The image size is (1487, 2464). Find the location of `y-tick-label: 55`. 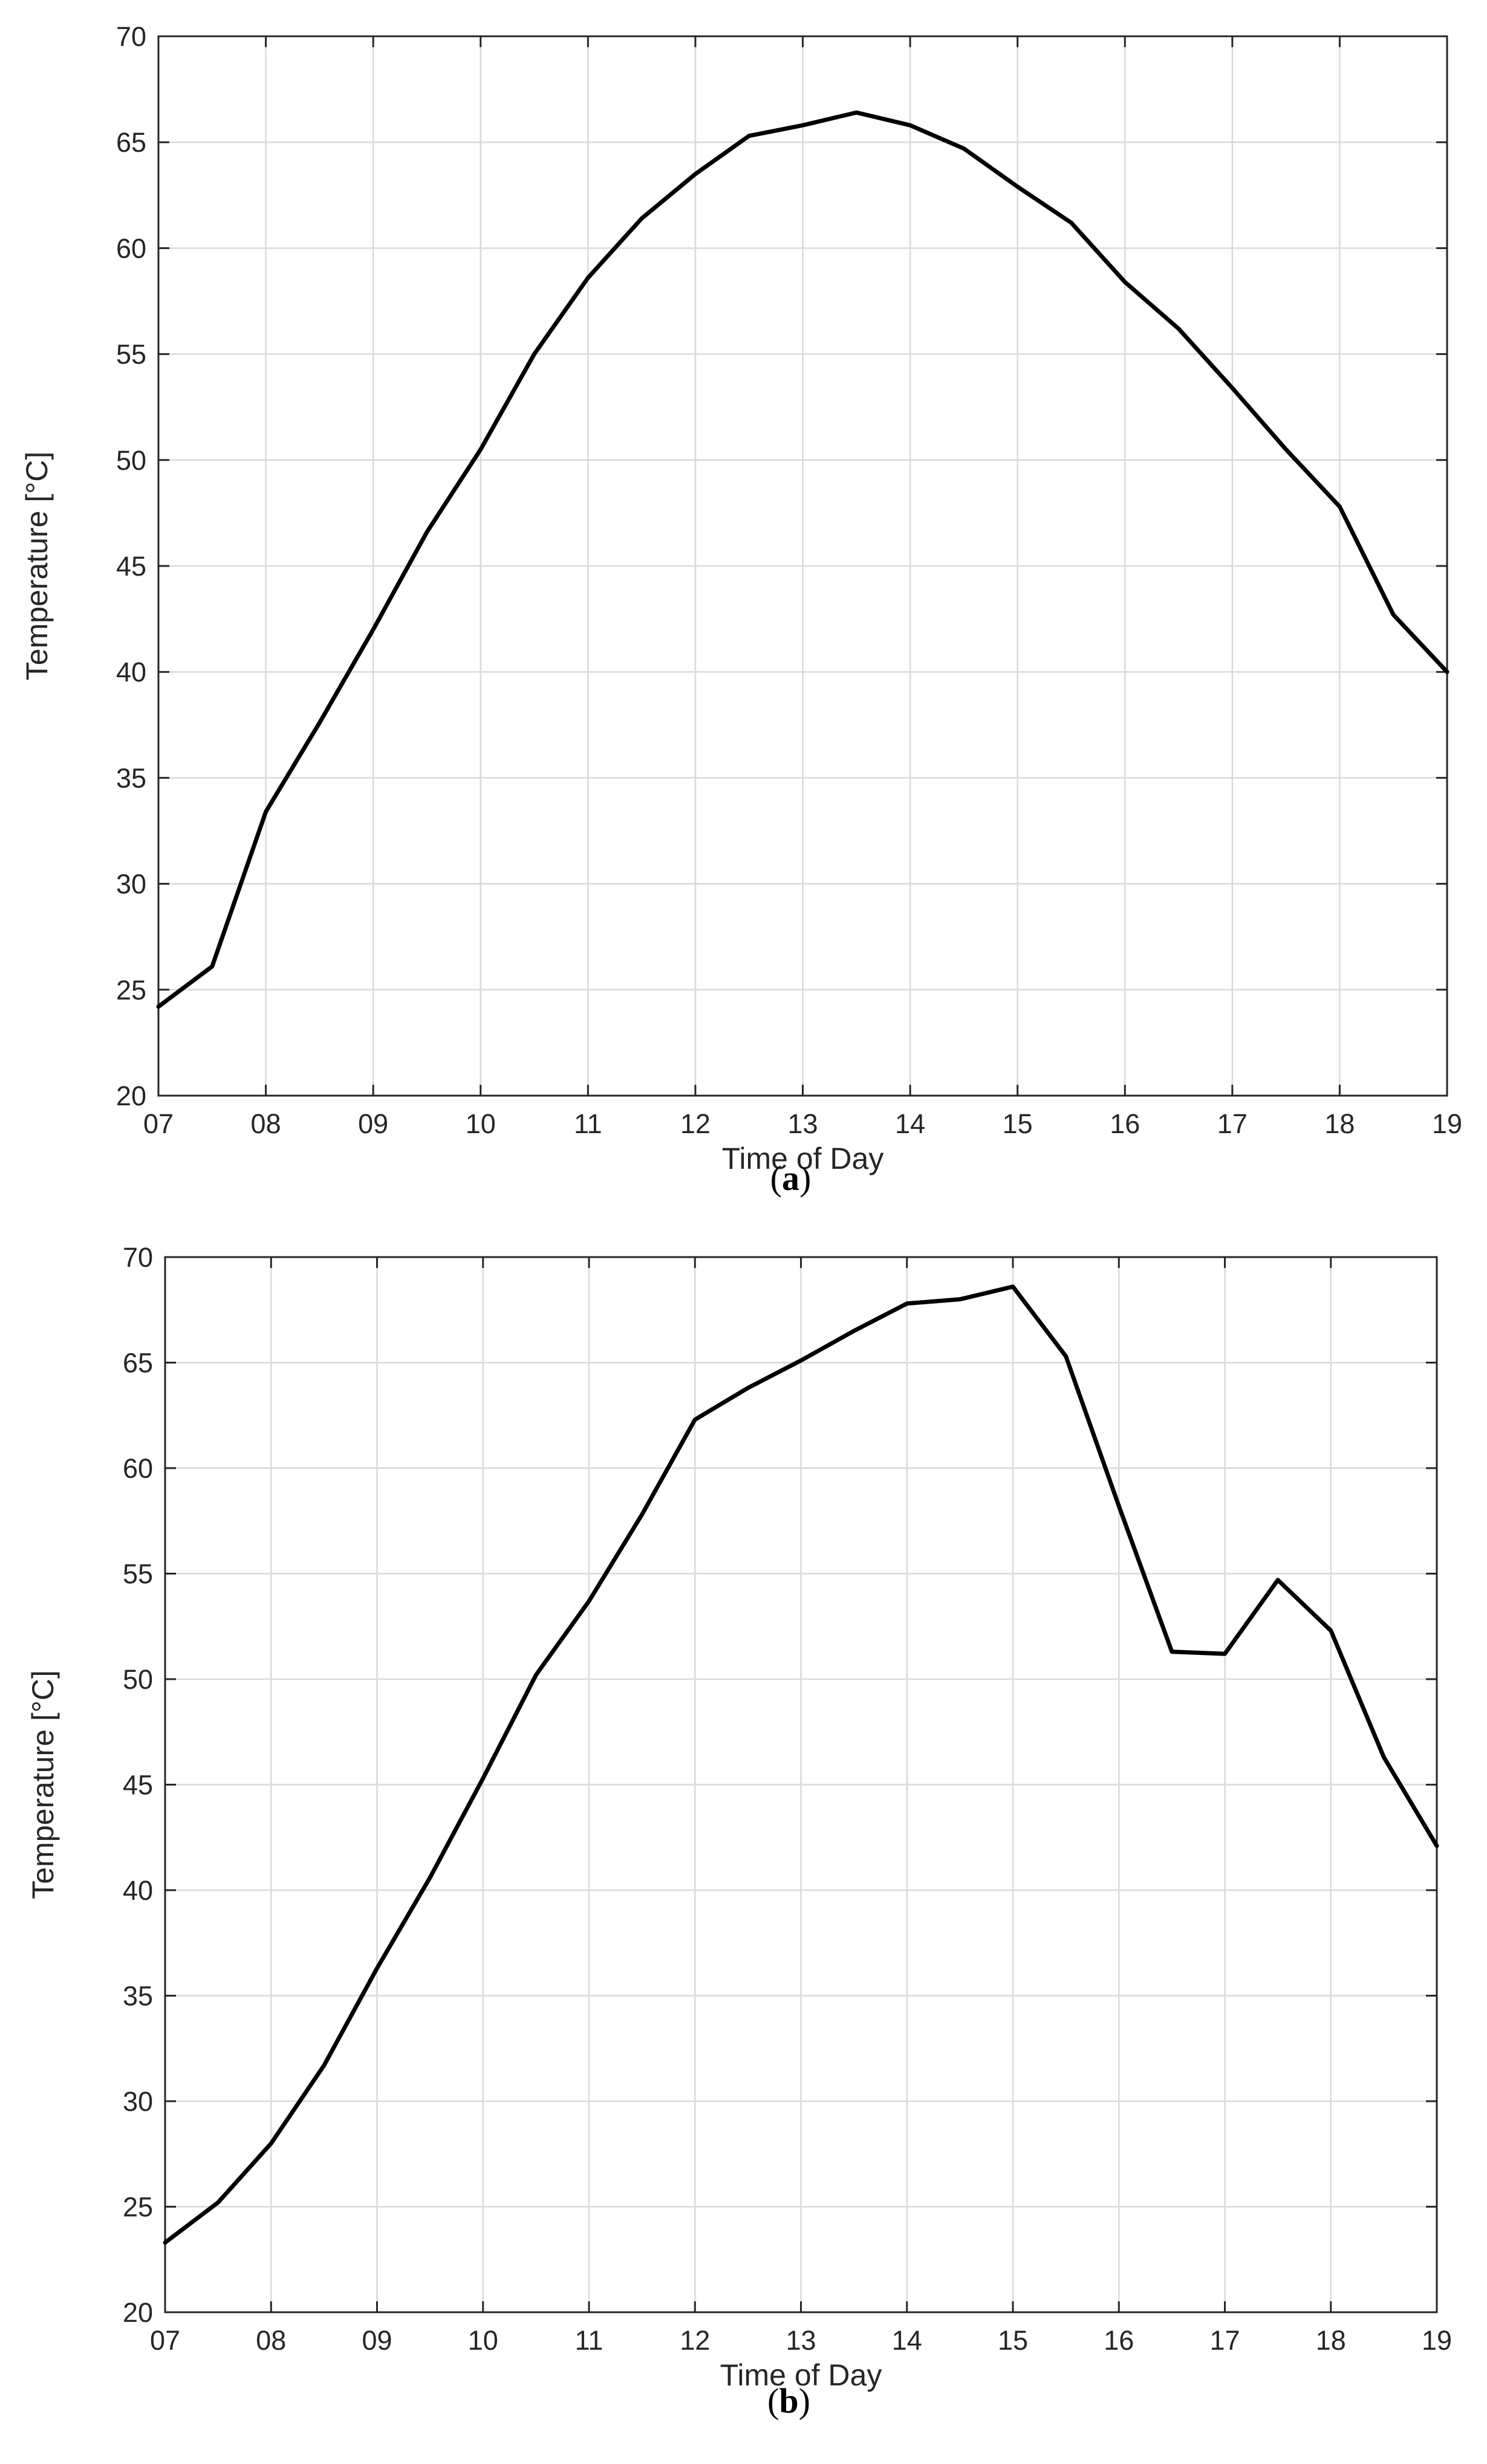

y-tick-label: 55 is located at coordinates (131, 354).